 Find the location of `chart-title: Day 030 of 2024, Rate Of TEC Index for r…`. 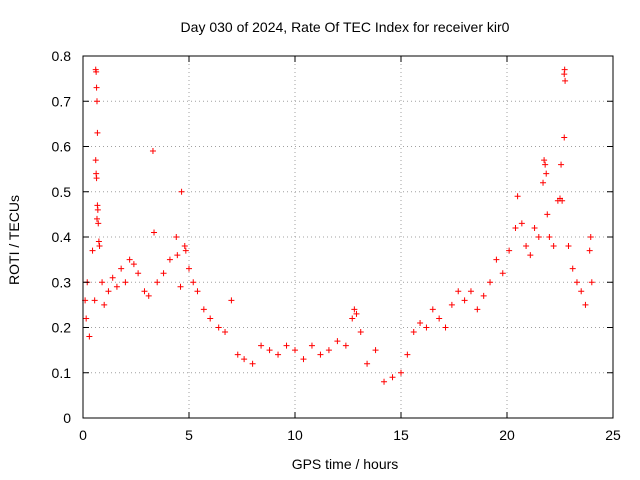

chart-title: Day 030 of 2024, Rate Of TEC Index for r… is located at coordinates (345, 27).